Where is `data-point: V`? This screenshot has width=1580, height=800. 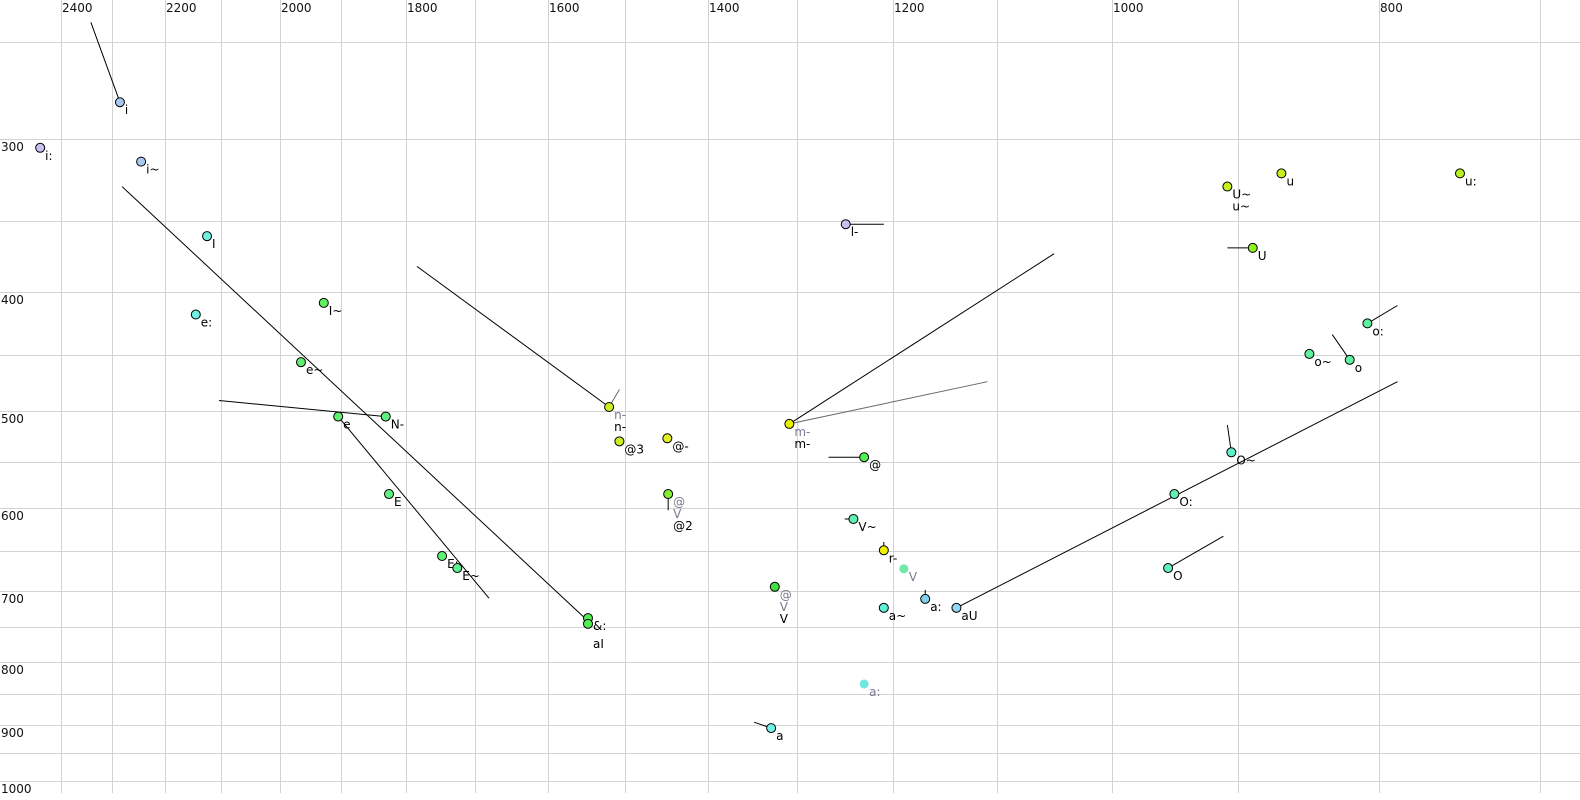
data-point: V is located at coordinates (908, 574).